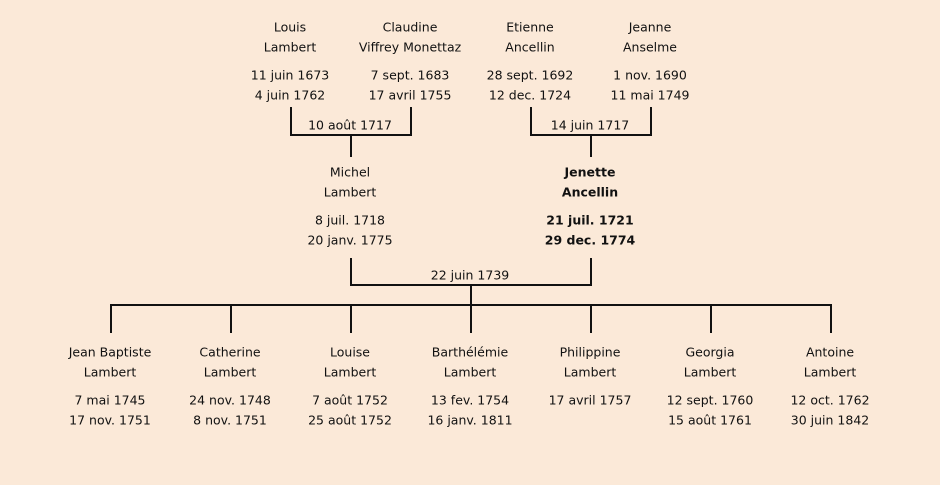 The image size is (940, 485). Describe the element at coordinates (350, 125) in the screenshot. I see `marriage-date: 10 août 1717` at that location.